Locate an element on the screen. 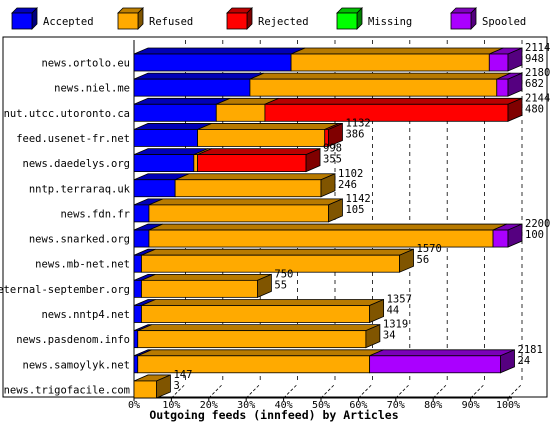 Image resolution: width=550 pixels, height=430 pixels. bar-secondary-label: 55 is located at coordinates (280, 285).